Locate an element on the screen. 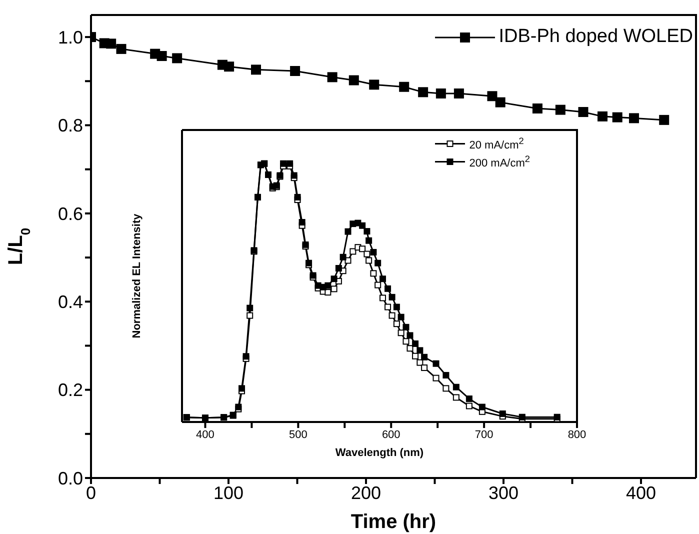  x-axis-title: Time (hr) is located at coordinates (393, 522).